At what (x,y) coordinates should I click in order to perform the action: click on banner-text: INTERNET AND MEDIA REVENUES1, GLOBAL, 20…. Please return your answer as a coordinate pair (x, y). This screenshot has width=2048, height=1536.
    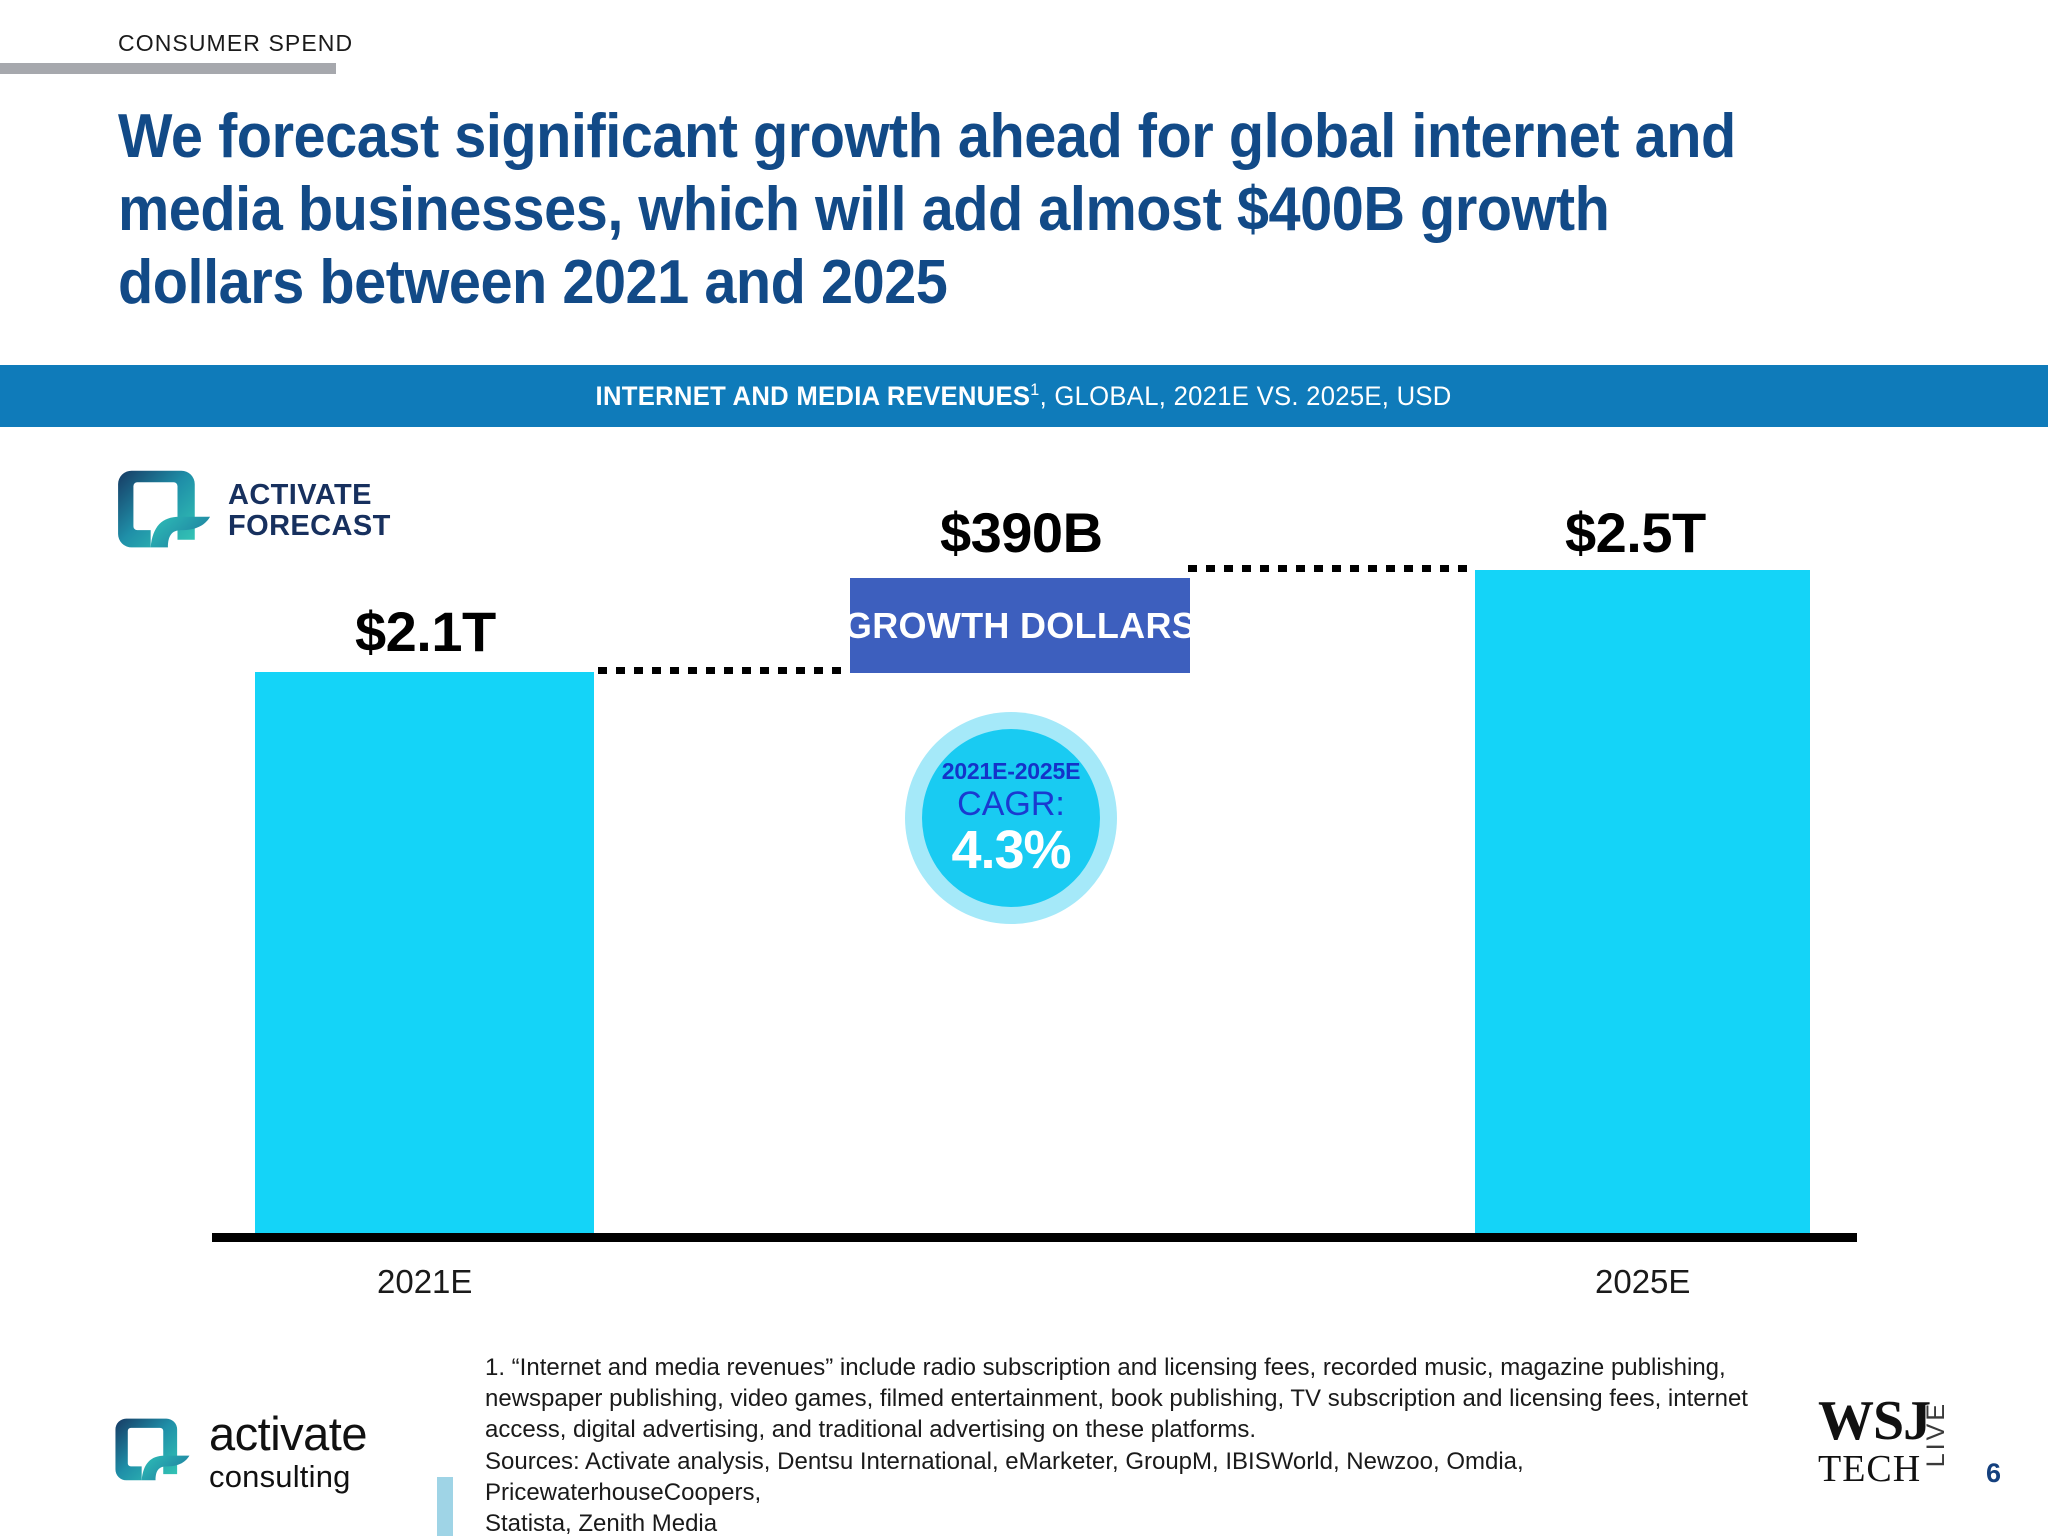
    Looking at the image, I should click on (1024, 396).